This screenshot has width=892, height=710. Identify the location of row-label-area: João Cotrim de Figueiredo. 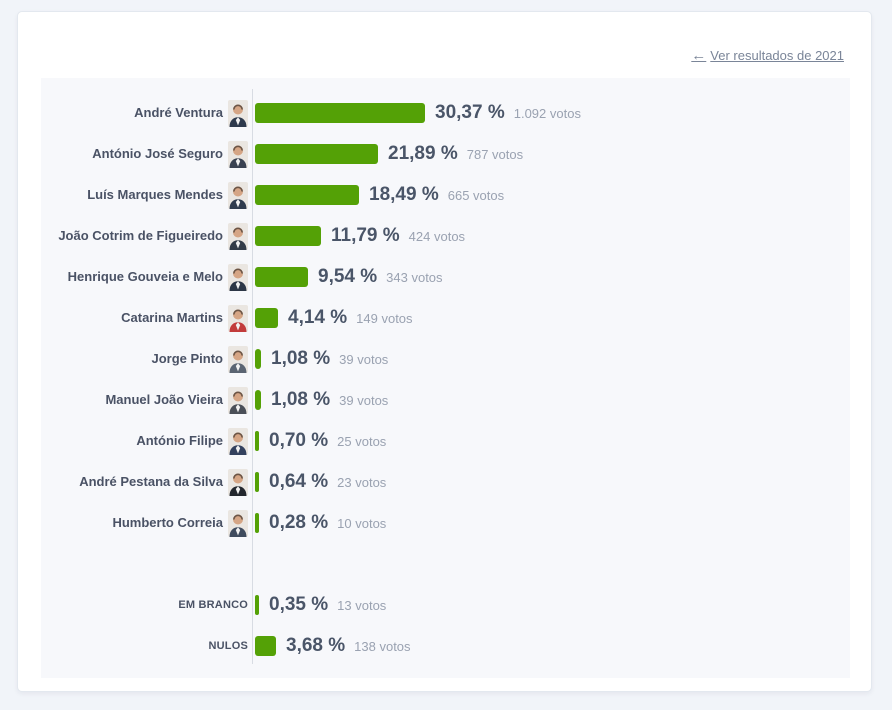
(144, 236).